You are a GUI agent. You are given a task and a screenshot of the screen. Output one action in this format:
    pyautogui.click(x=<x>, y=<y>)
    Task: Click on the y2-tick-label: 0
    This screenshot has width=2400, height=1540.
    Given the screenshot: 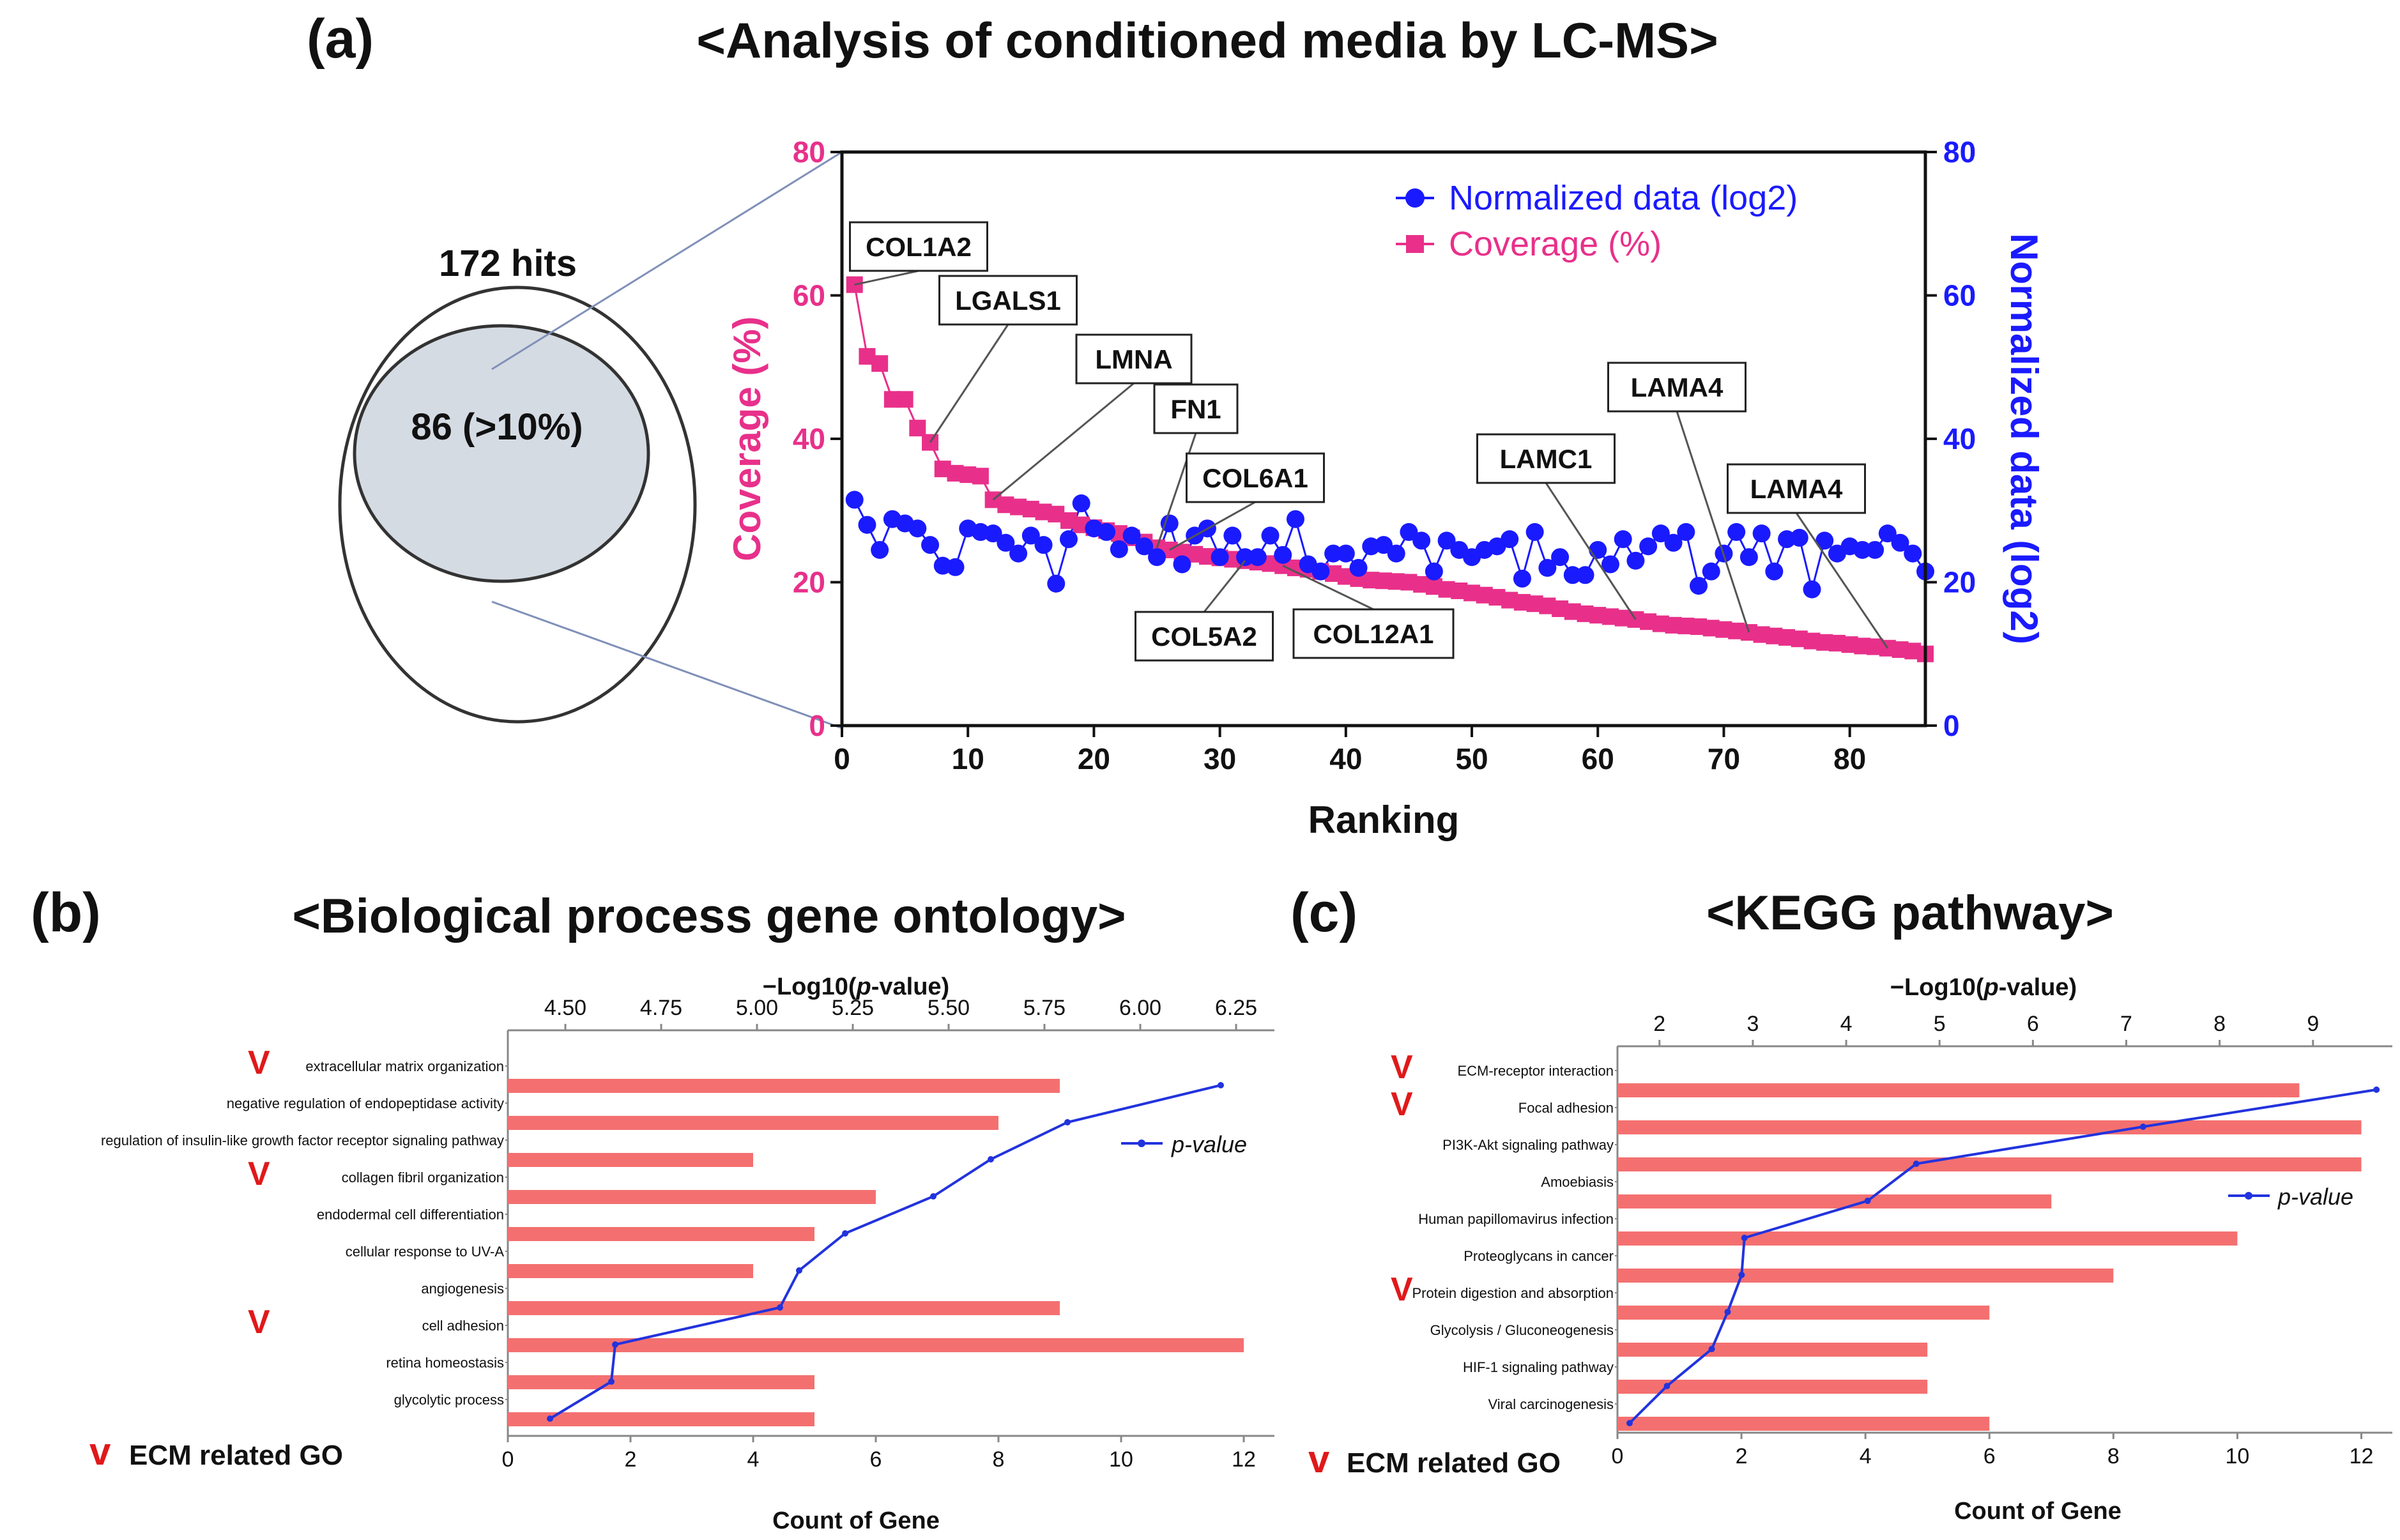 What is the action you would take?
    pyautogui.click(x=1951, y=726)
    